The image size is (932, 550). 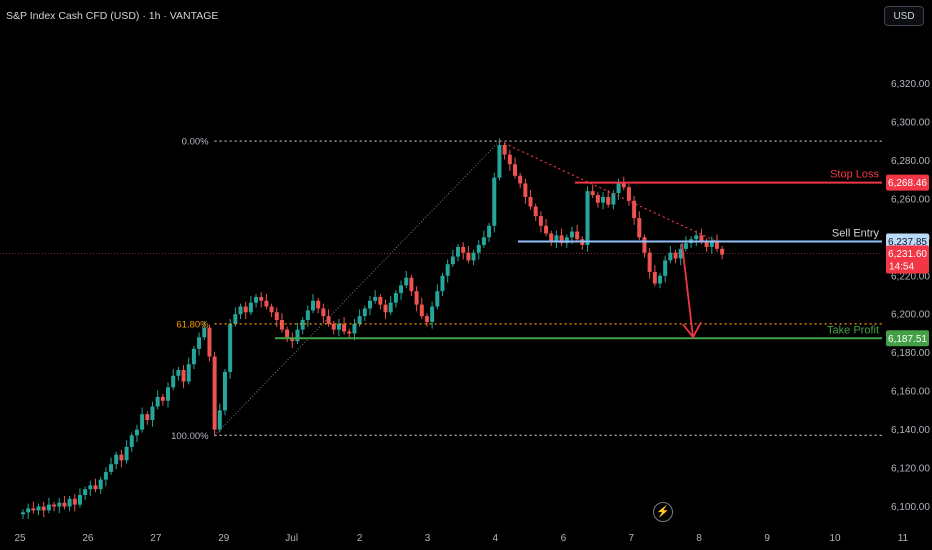 I want to click on take-profit-badge, so click(x=907, y=338).